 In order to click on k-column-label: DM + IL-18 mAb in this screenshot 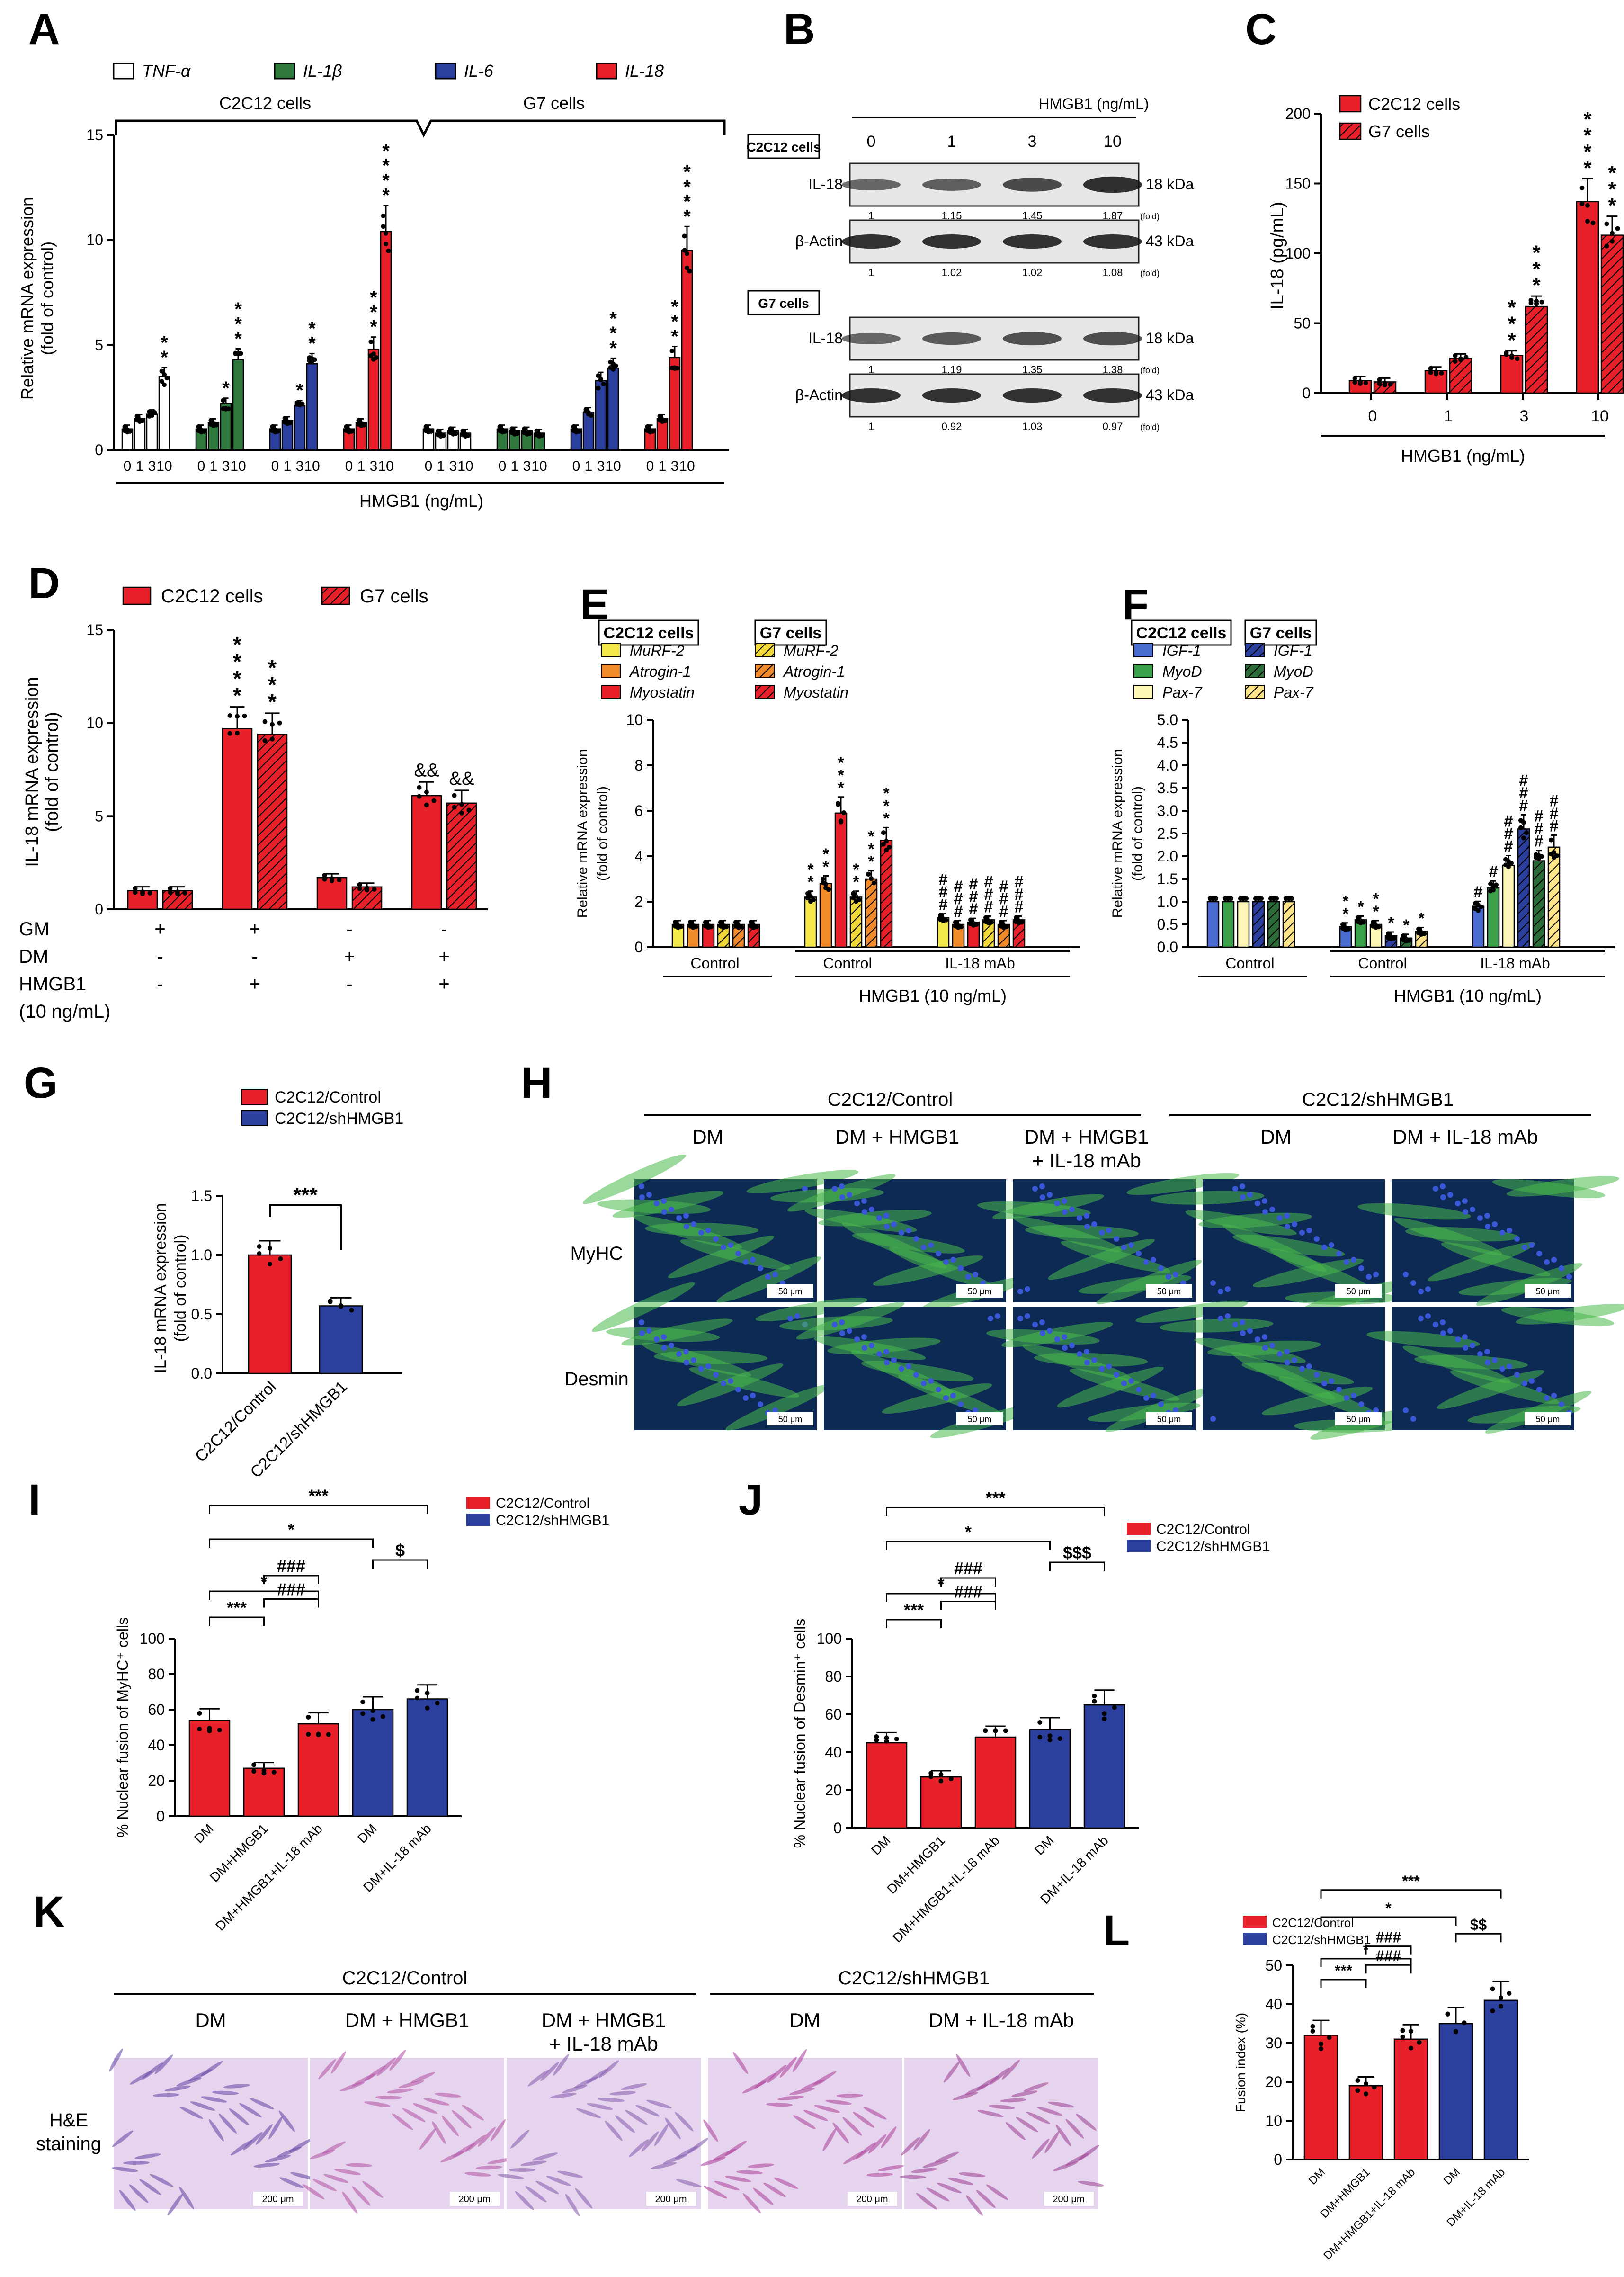, I will do `click(1001, 2020)`.